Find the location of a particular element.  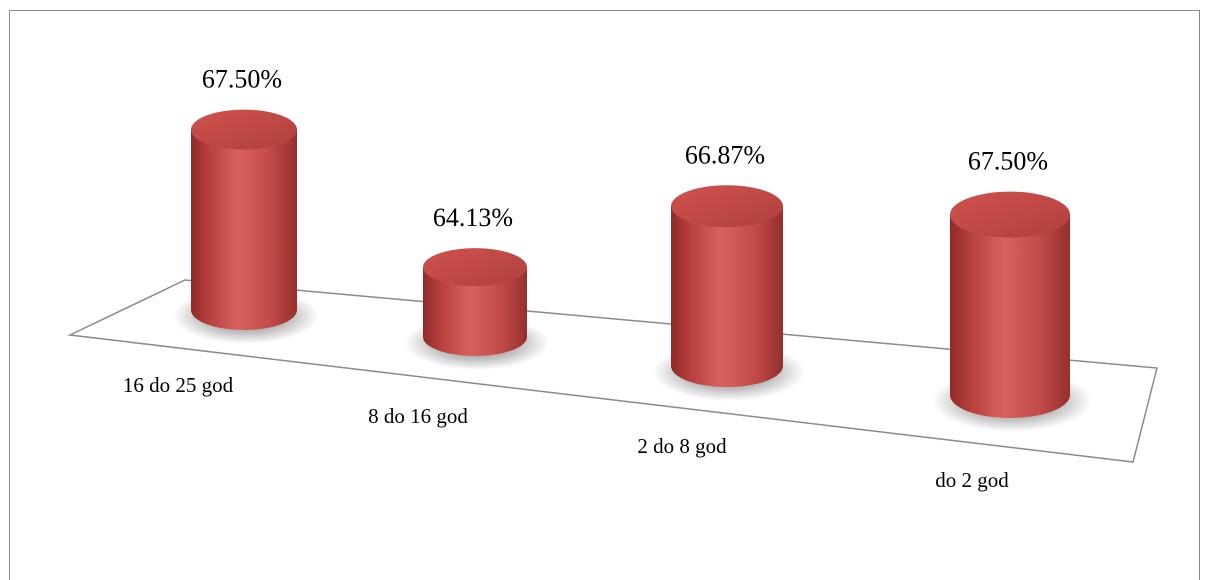

category-label: 2 do 8 god is located at coordinates (682, 446).